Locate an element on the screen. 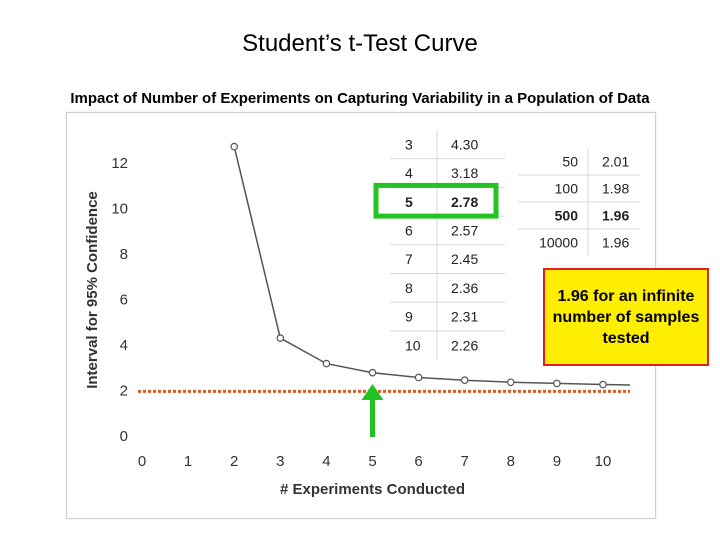 This screenshot has height=540, width=720. x-tick-label: 10 is located at coordinates (603, 461).